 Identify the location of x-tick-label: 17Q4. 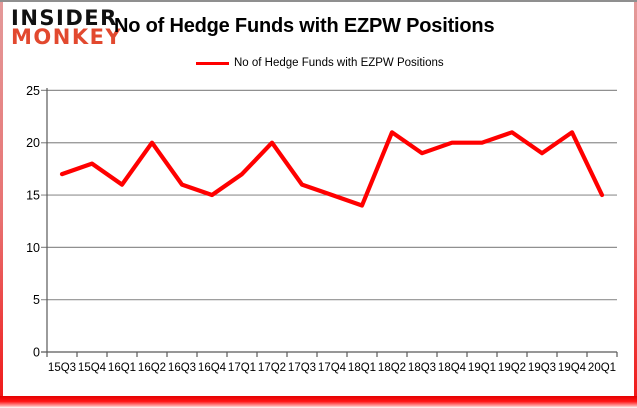
(332, 368).